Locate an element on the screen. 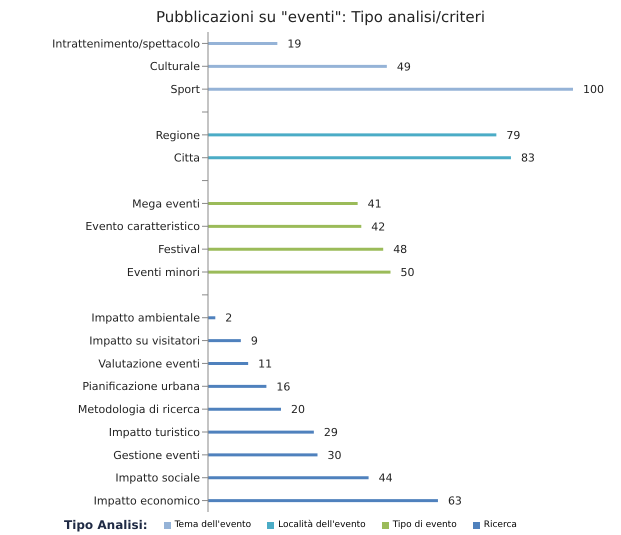 The width and height of the screenshot is (621, 535). data-label: 48 is located at coordinates (400, 249).